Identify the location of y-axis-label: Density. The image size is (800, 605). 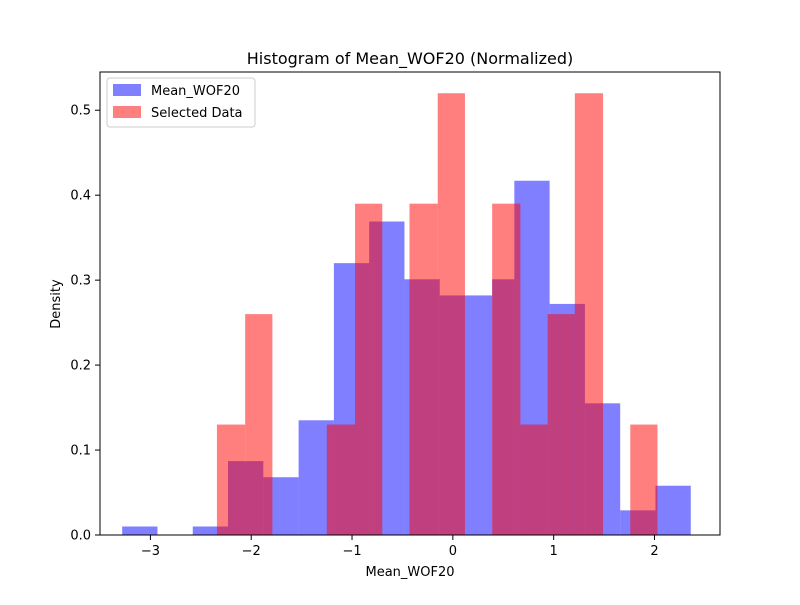
(56, 304).